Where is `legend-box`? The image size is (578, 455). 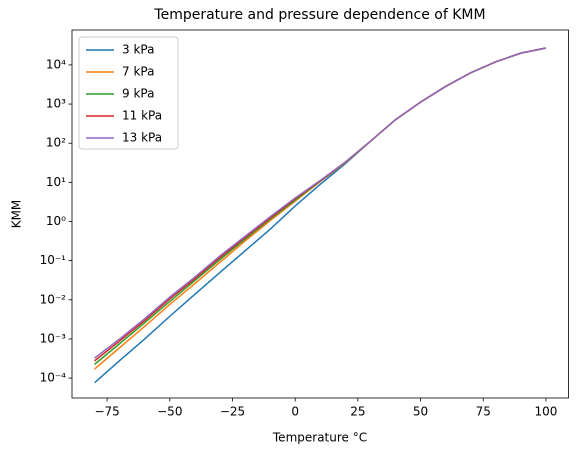
legend-box is located at coordinates (128, 93).